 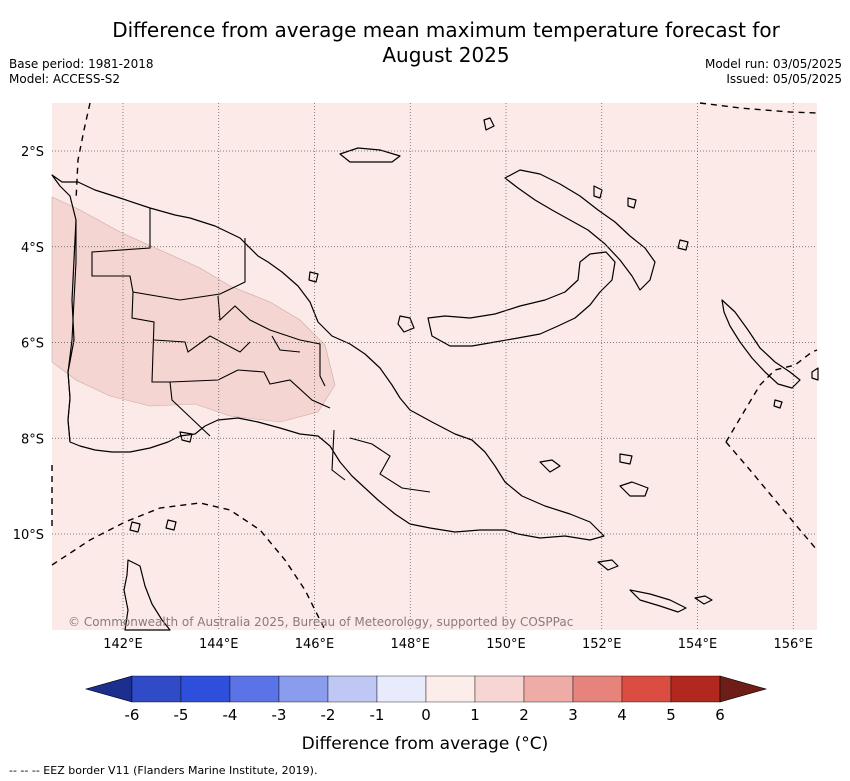 What do you see at coordinates (28, 535) in the screenshot?
I see `lat-label: 10°S` at bounding box center [28, 535].